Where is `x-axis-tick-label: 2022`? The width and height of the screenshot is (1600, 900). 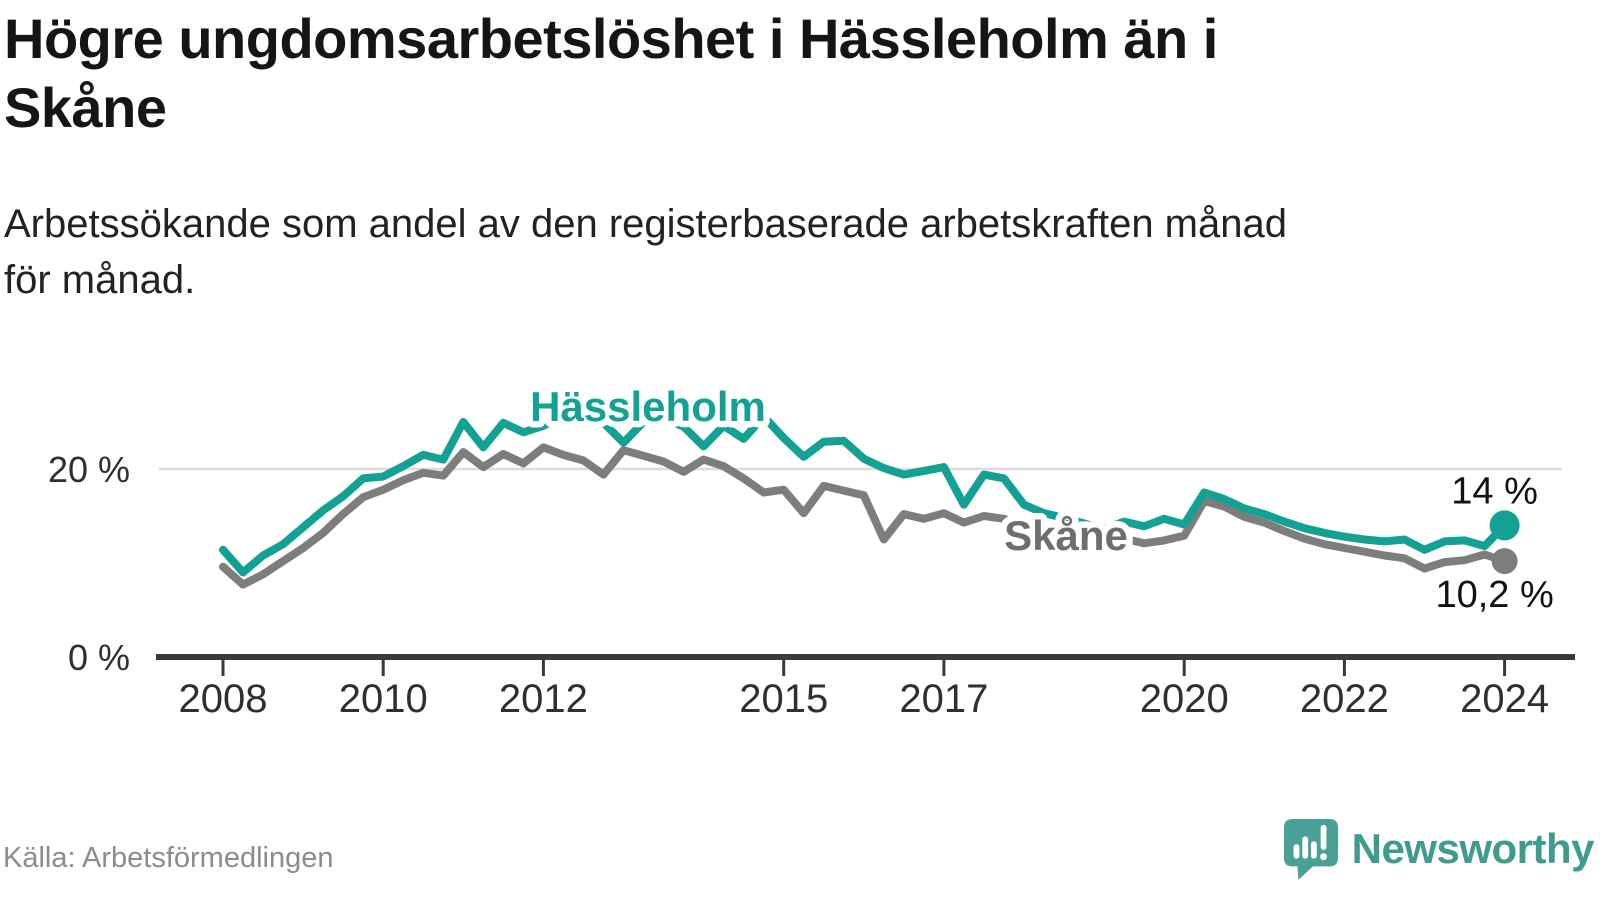
x-axis-tick-label: 2022 is located at coordinates (1344, 699).